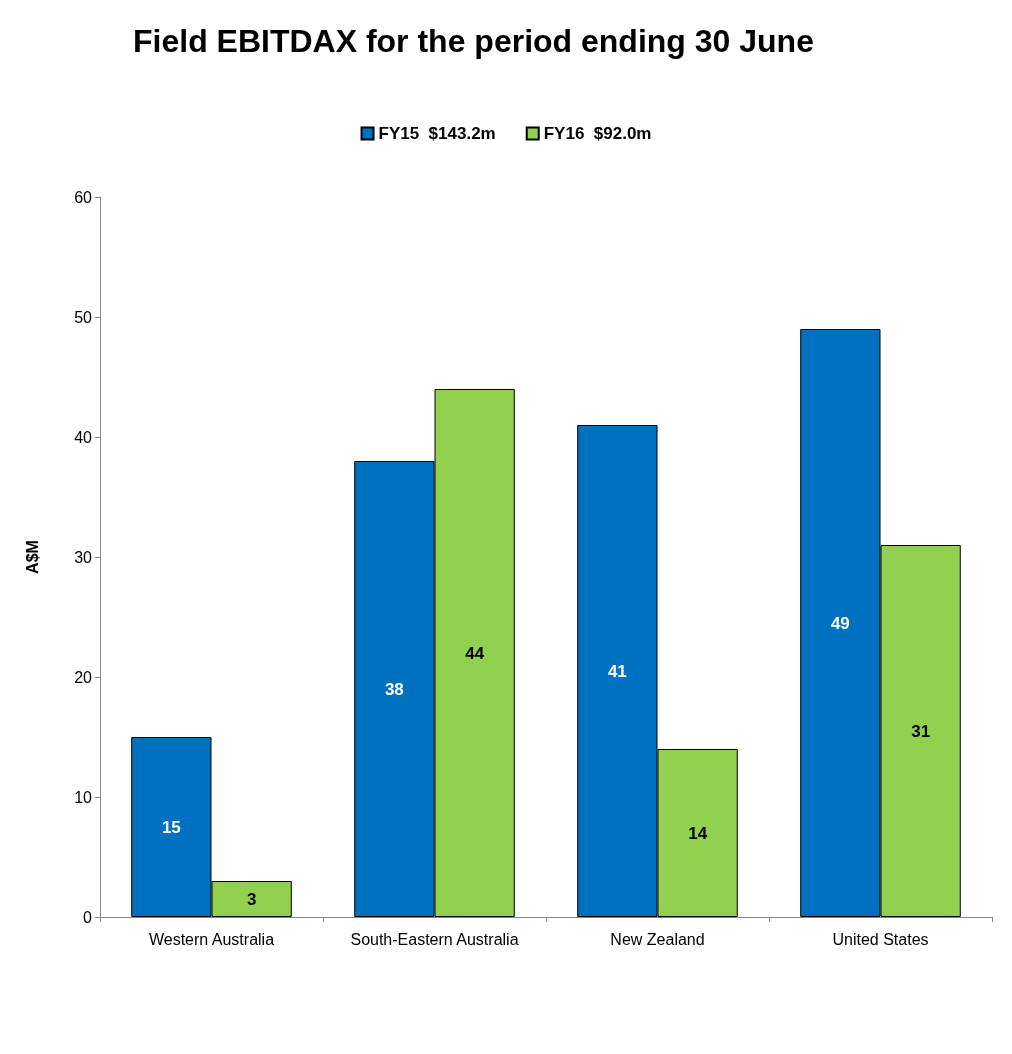 This screenshot has width=1012, height=1054. Describe the element at coordinates (83, 557) in the screenshot. I see `y-tick-label: 30` at that location.